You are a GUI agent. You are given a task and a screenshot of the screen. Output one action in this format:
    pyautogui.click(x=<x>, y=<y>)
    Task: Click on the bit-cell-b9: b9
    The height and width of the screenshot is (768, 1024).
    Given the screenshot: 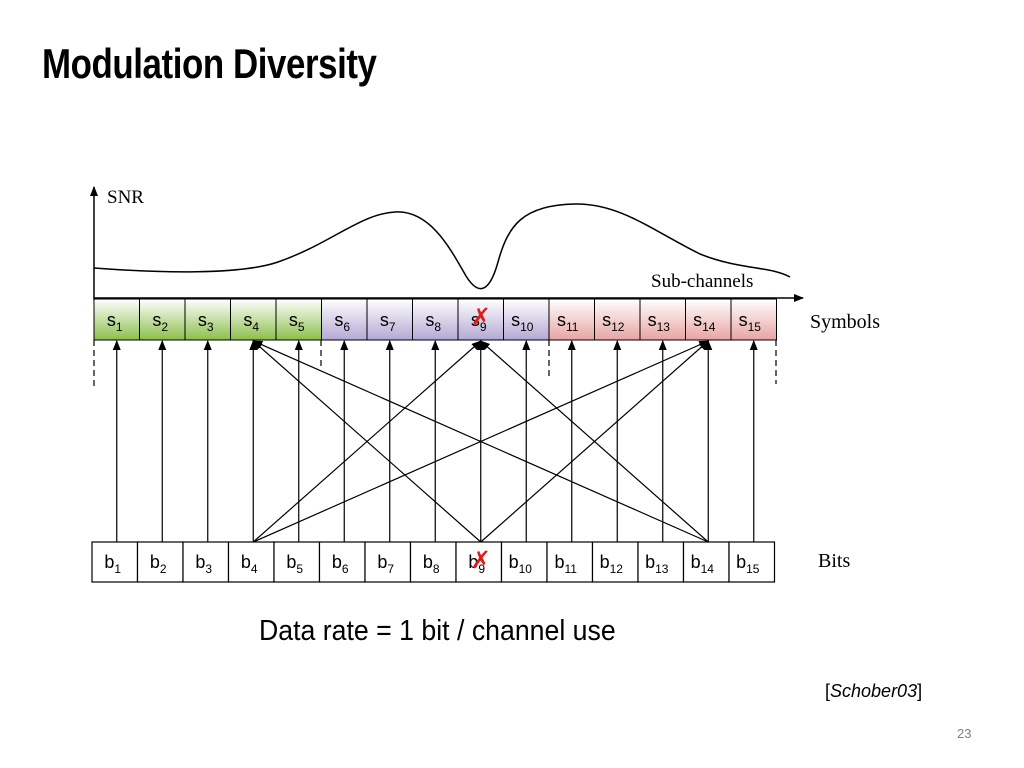 What is the action you would take?
    pyautogui.click(x=479, y=562)
    